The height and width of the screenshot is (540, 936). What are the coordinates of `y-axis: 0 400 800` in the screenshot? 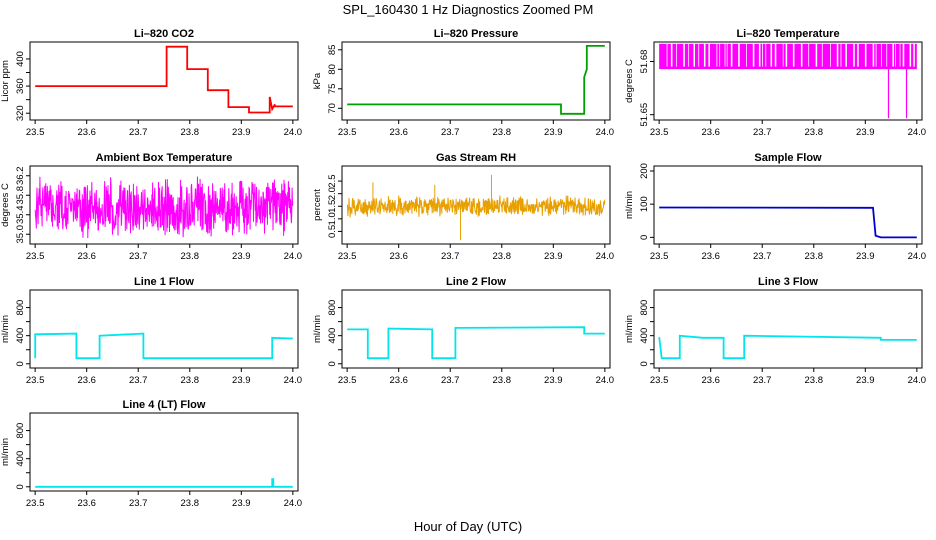 It's located at (22, 456).